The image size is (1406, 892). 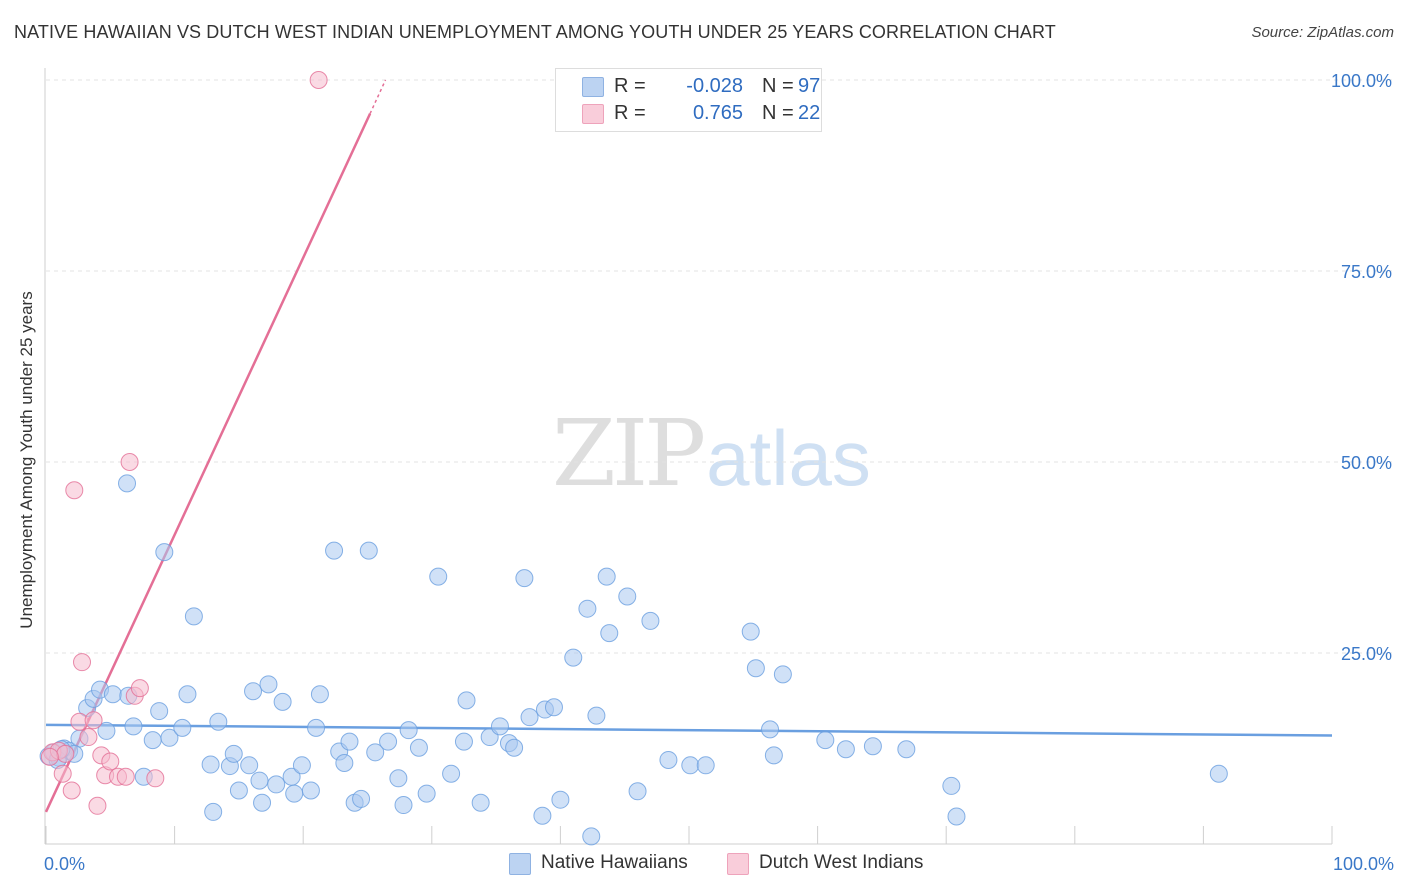 What do you see at coordinates (1366, 272) in the screenshot?
I see `y-tick-label: 75.0%` at bounding box center [1366, 272].